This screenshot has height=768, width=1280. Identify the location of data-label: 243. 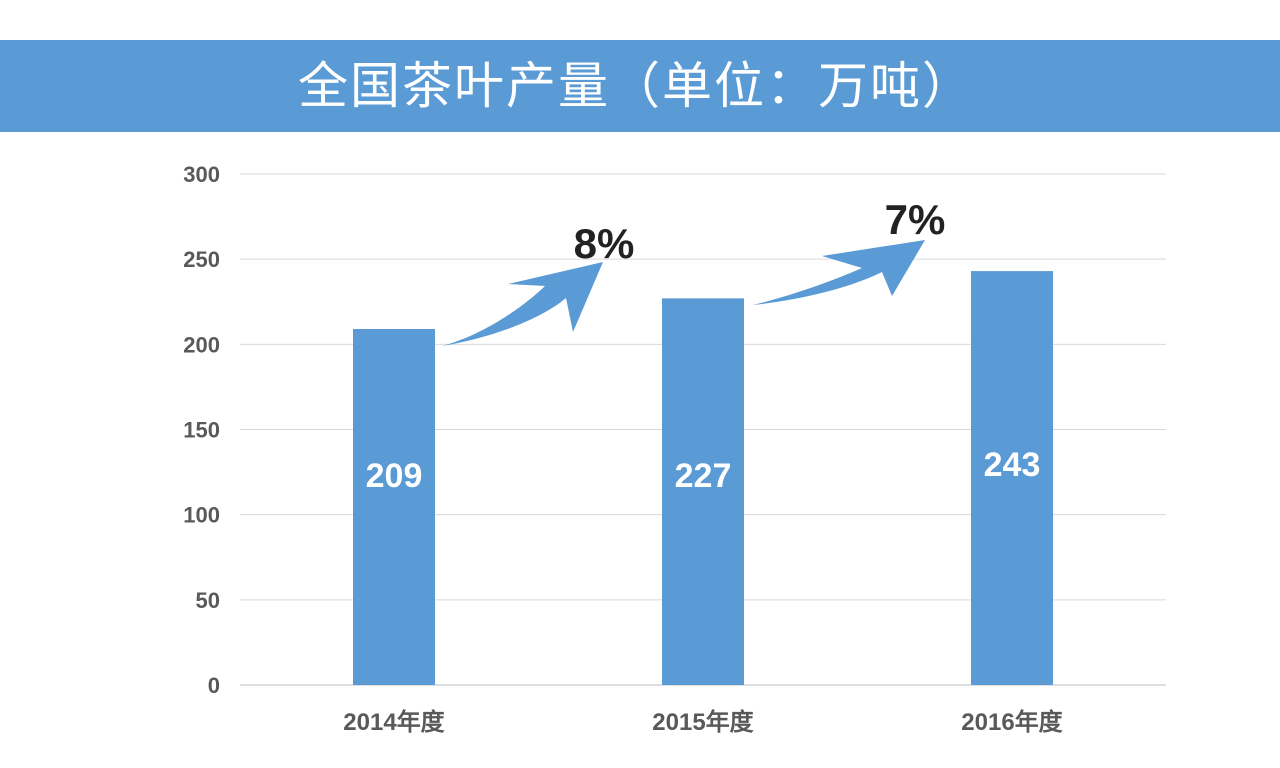
(1012, 465).